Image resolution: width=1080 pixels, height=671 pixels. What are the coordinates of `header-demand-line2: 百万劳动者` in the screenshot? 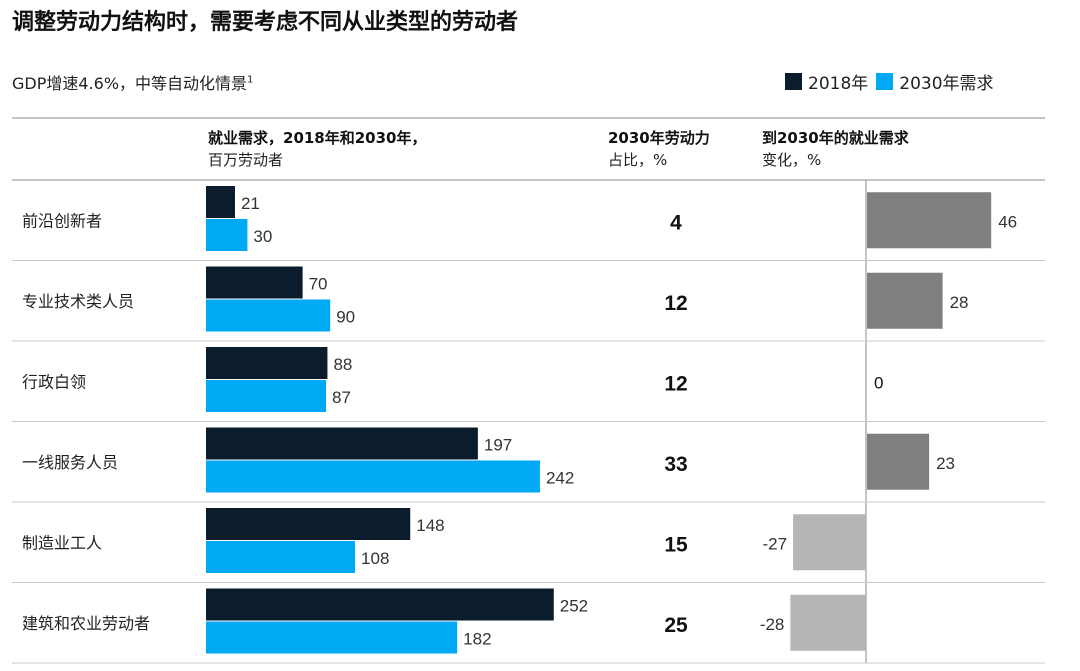 It's located at (246, 160).